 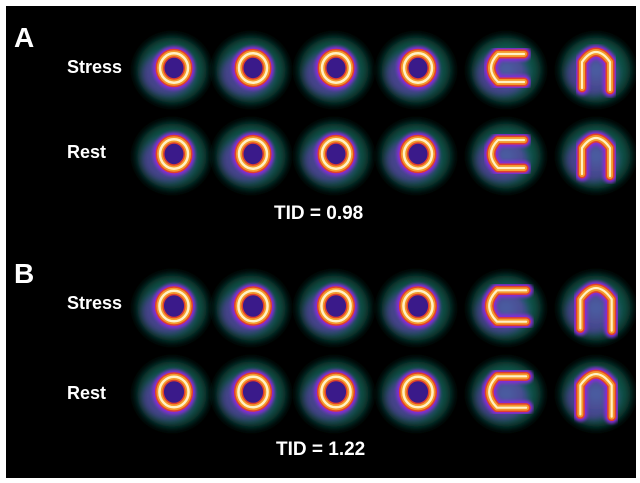 I want to click on slice-short-axis-p0-r1-s0, so click(x=172, y=156).